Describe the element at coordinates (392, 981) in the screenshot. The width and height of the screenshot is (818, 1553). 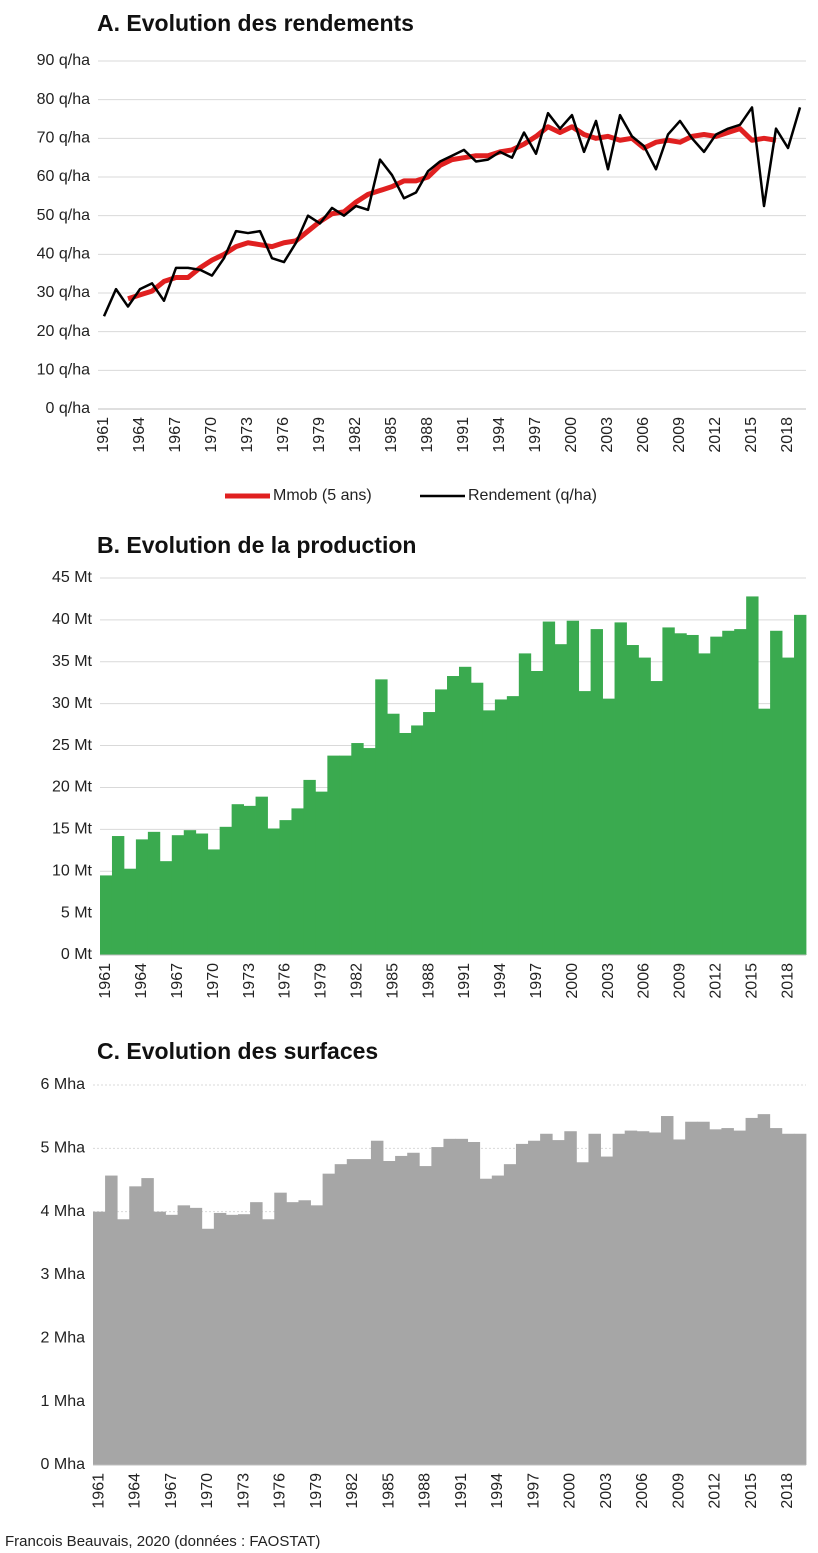
I see `x-tick-label: 1985` at that location.